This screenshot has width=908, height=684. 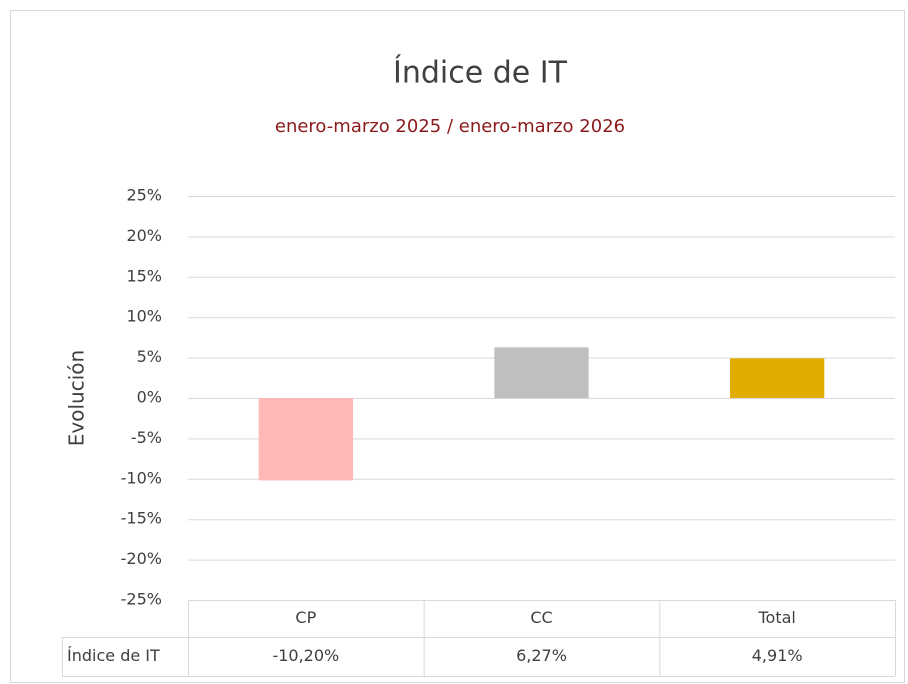 I want to click on table-value: -10,20%, so click(x=305, y=655).